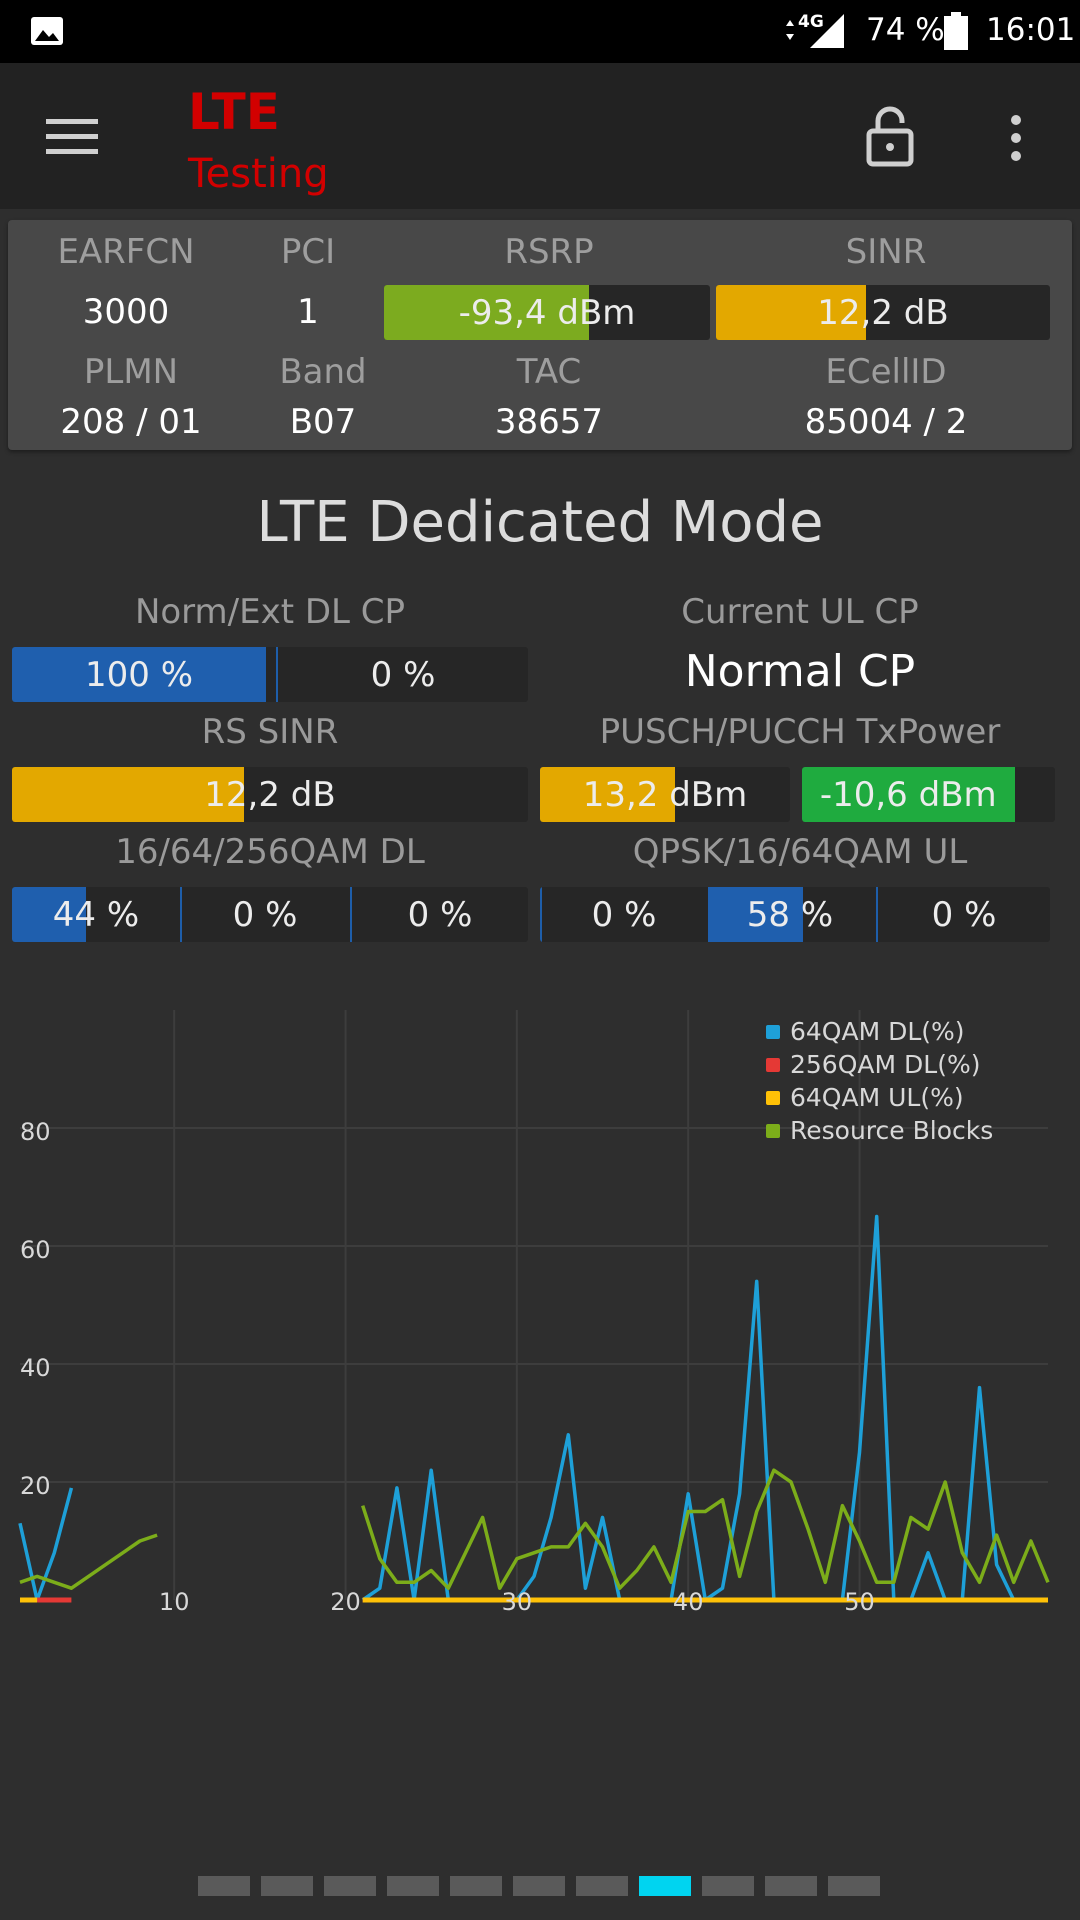  I want to click on qam-ul-bar: 0 % 58 % 0 %, so click(795, 914).